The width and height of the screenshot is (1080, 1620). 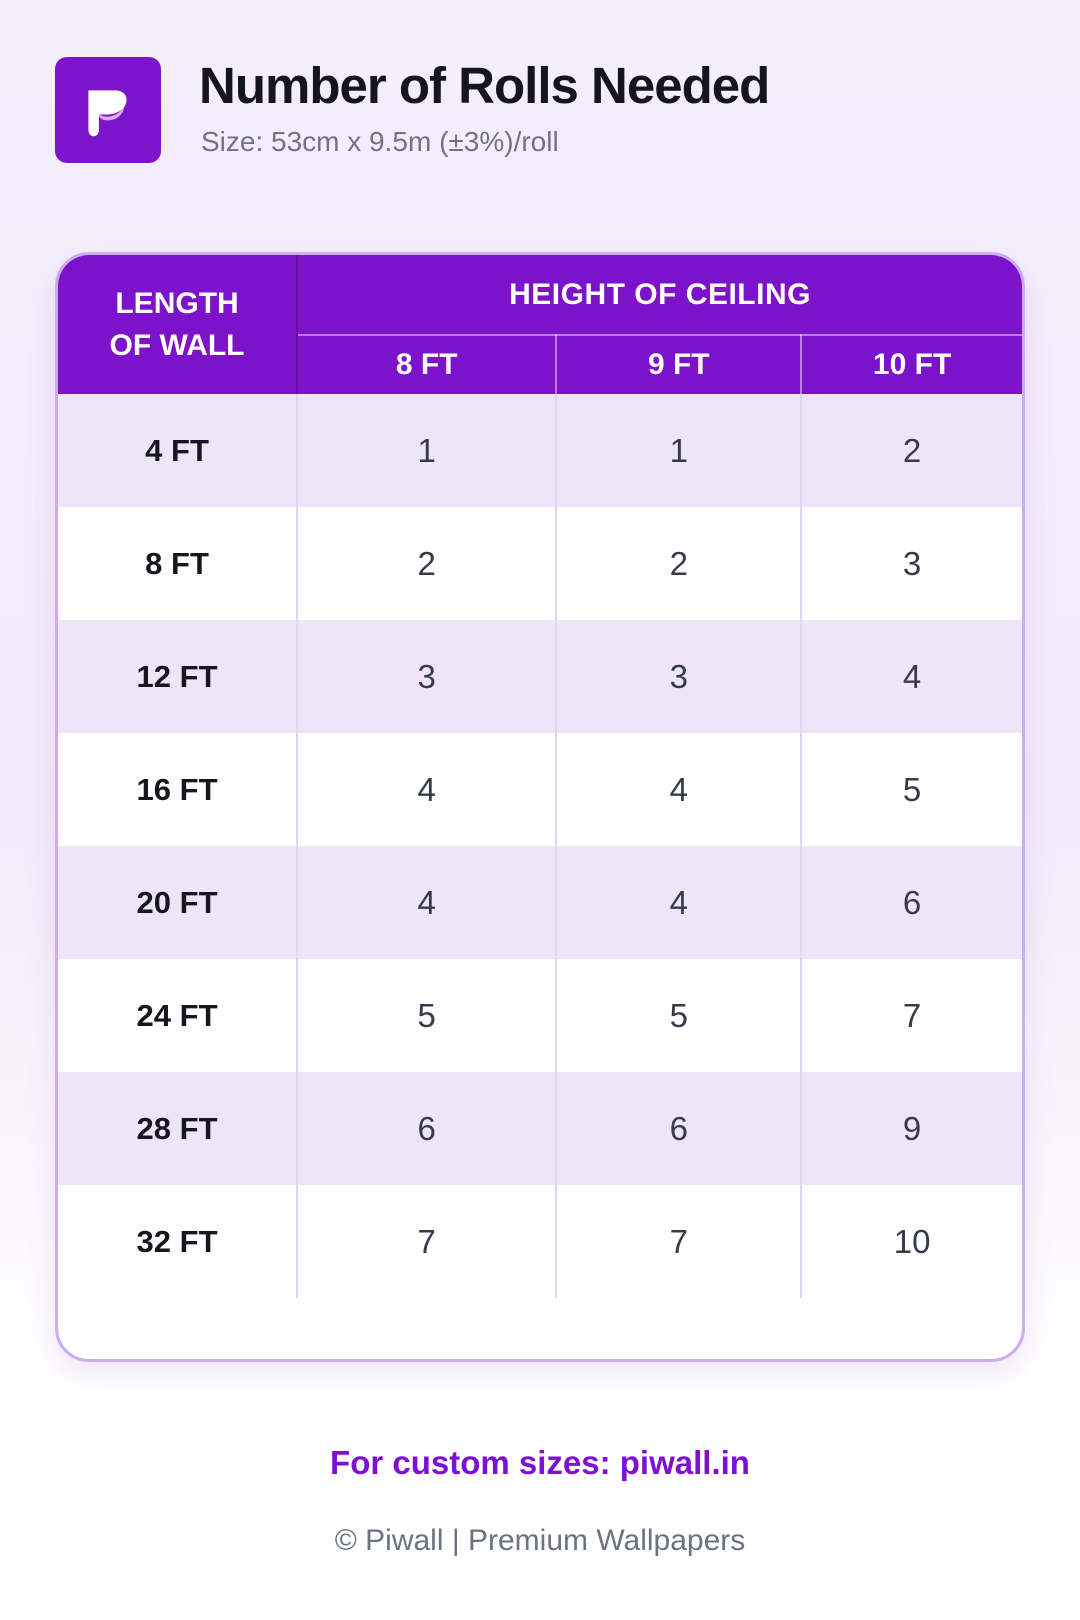 I want to click on piwall-p-glyph, so click(x=107, y=113).